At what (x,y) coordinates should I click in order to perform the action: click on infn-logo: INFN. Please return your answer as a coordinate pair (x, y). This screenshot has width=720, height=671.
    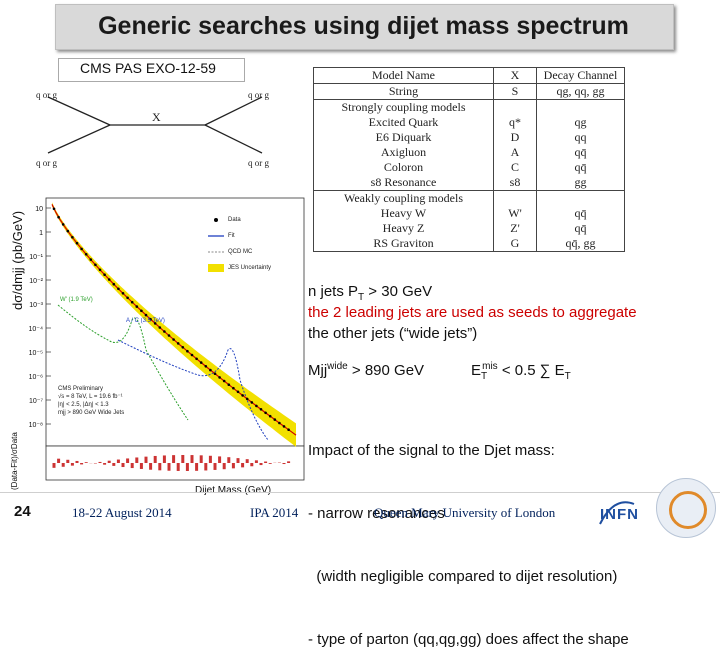
    Looking at the image, I should click on (623, 514).